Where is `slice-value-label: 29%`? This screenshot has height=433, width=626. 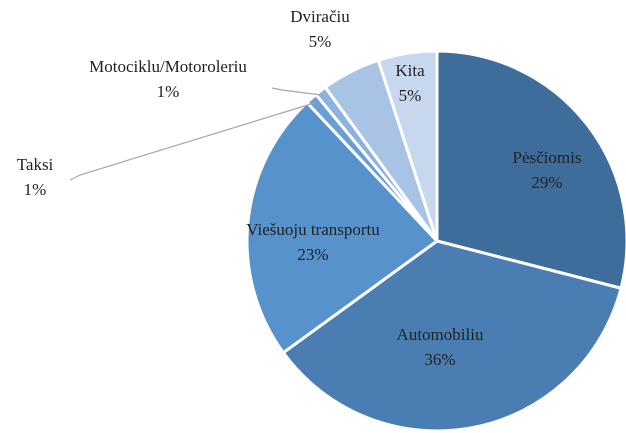 slice-value-label: 29% is located at coordinates (546, 182).